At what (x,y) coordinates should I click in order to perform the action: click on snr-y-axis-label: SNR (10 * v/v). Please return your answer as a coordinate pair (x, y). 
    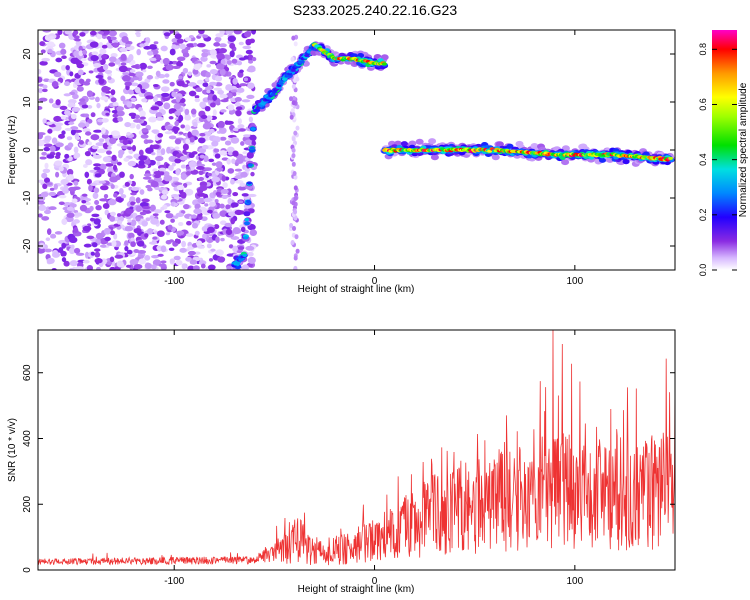
    Looking at the image, I should click on (12, 450).